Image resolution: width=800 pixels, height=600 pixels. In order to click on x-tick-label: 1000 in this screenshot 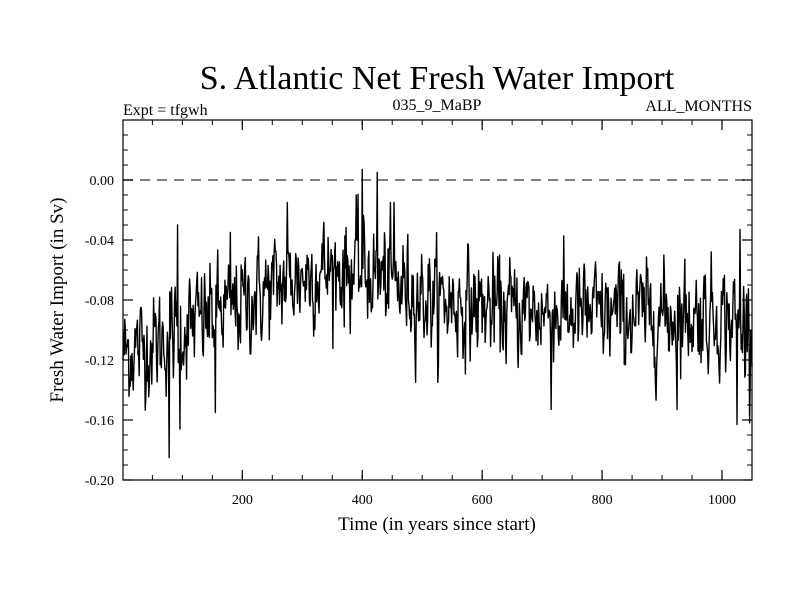, I will do `click(722, 500)`.